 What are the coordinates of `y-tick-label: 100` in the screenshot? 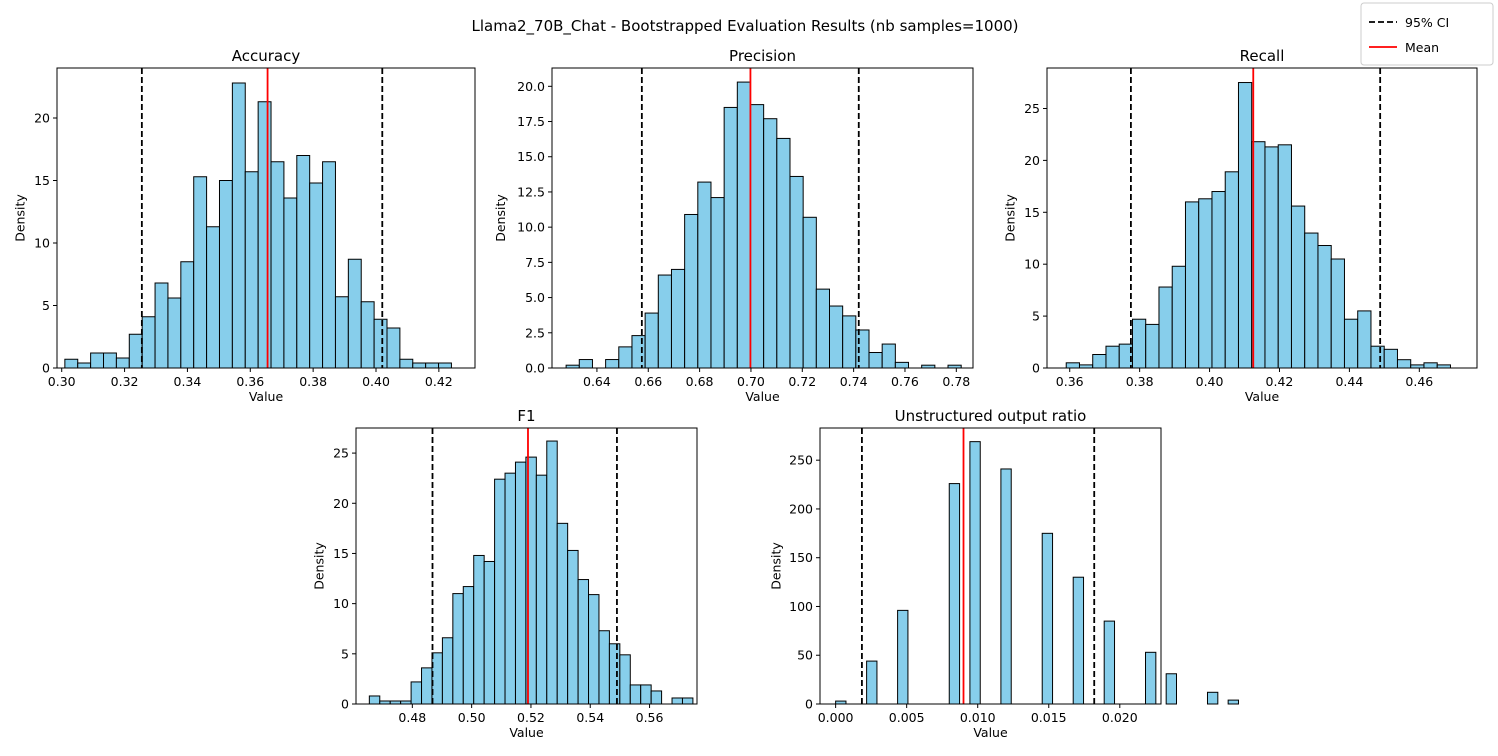 It's located at (801, 606).